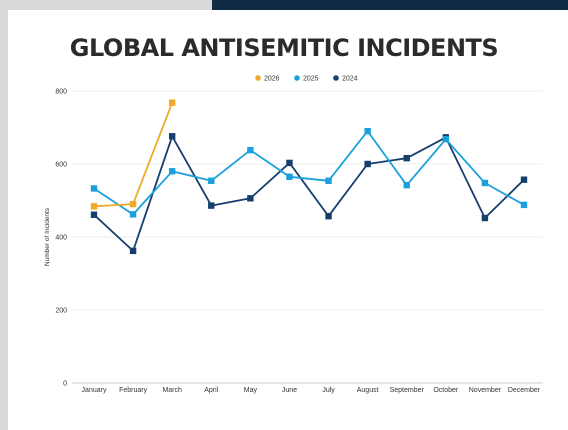 Image resolution: width=568 pixels, height=430 pixels. Describe the element at coordinates (350, 79) in the screenshot. I see `legend-label: 2024` at that location.